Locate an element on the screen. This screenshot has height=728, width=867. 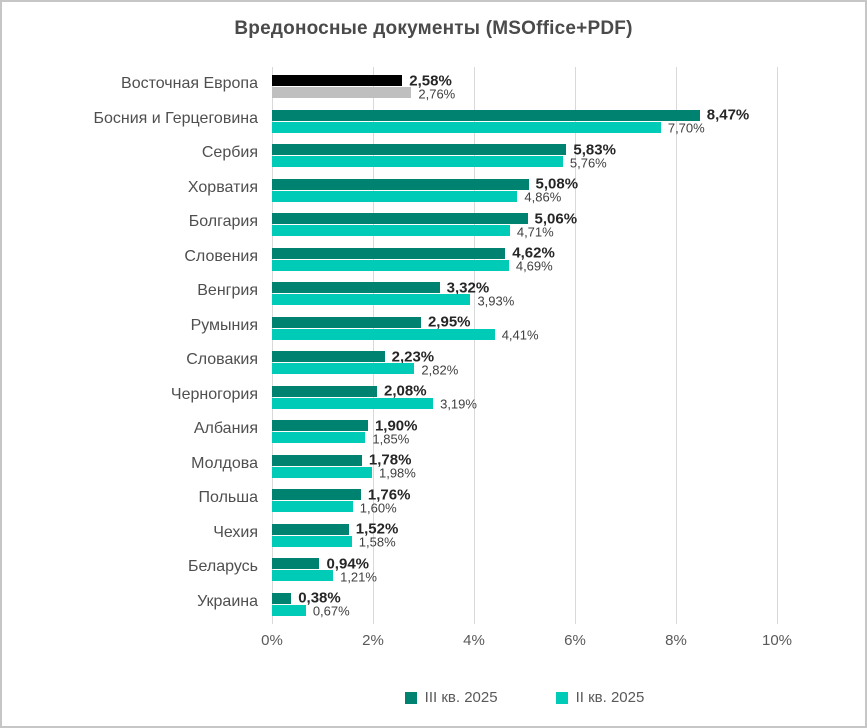
value-label-q3: 3,32% is located at coordinates (468, 287).